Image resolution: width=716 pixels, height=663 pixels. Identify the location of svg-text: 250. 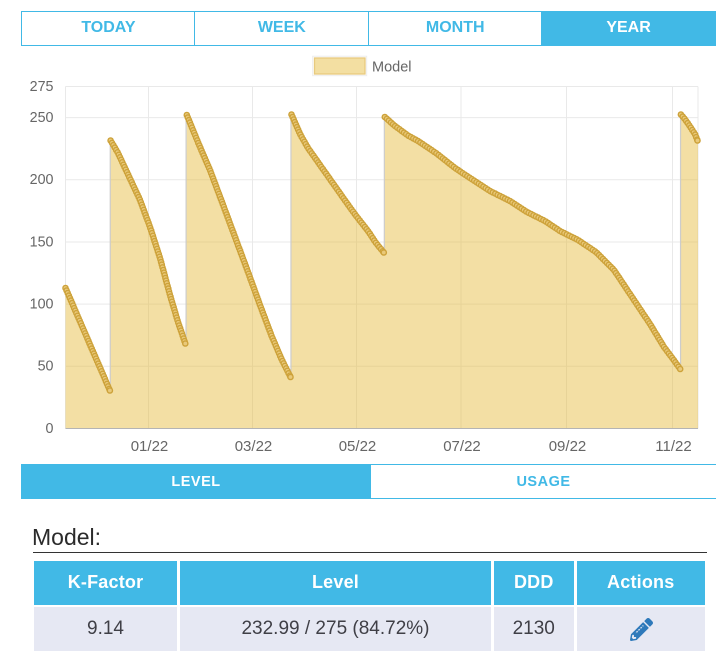
(42, 118).